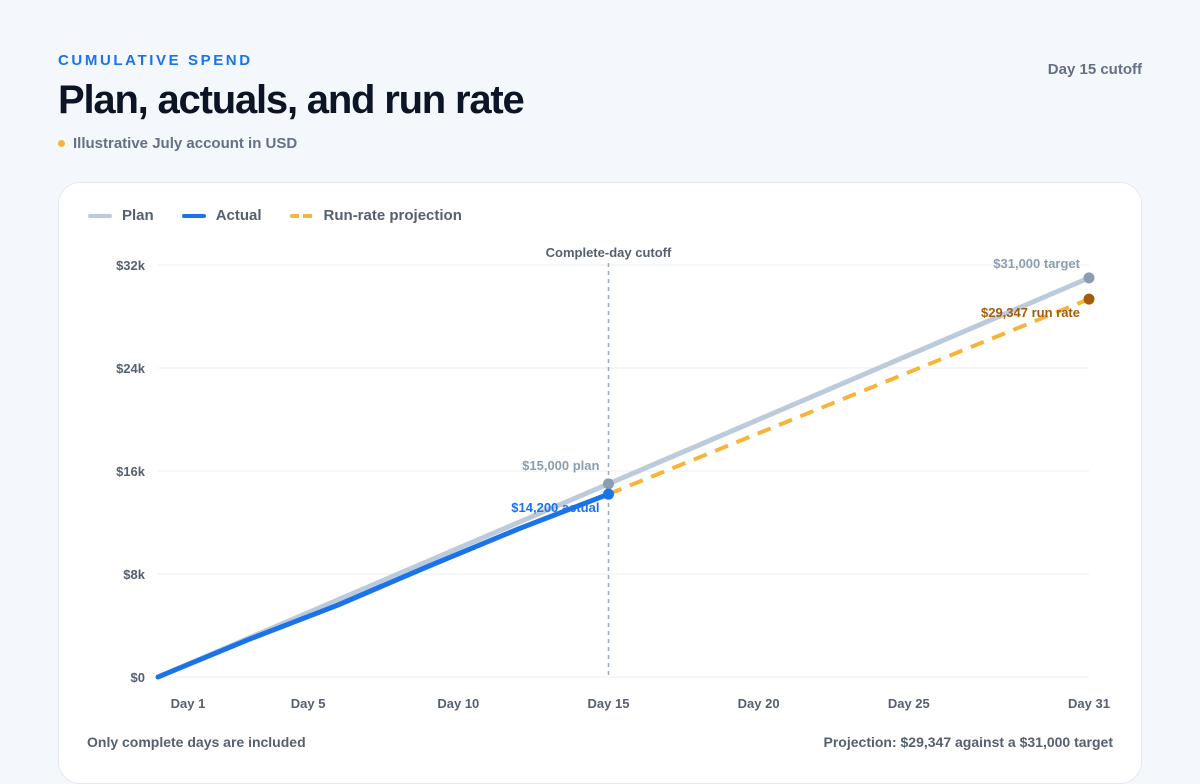  What do you see at coordinates (291, 100) in the screenshot?
I see `page-title: Plan, actuals, and run rate` at bounding box center [291, 100].